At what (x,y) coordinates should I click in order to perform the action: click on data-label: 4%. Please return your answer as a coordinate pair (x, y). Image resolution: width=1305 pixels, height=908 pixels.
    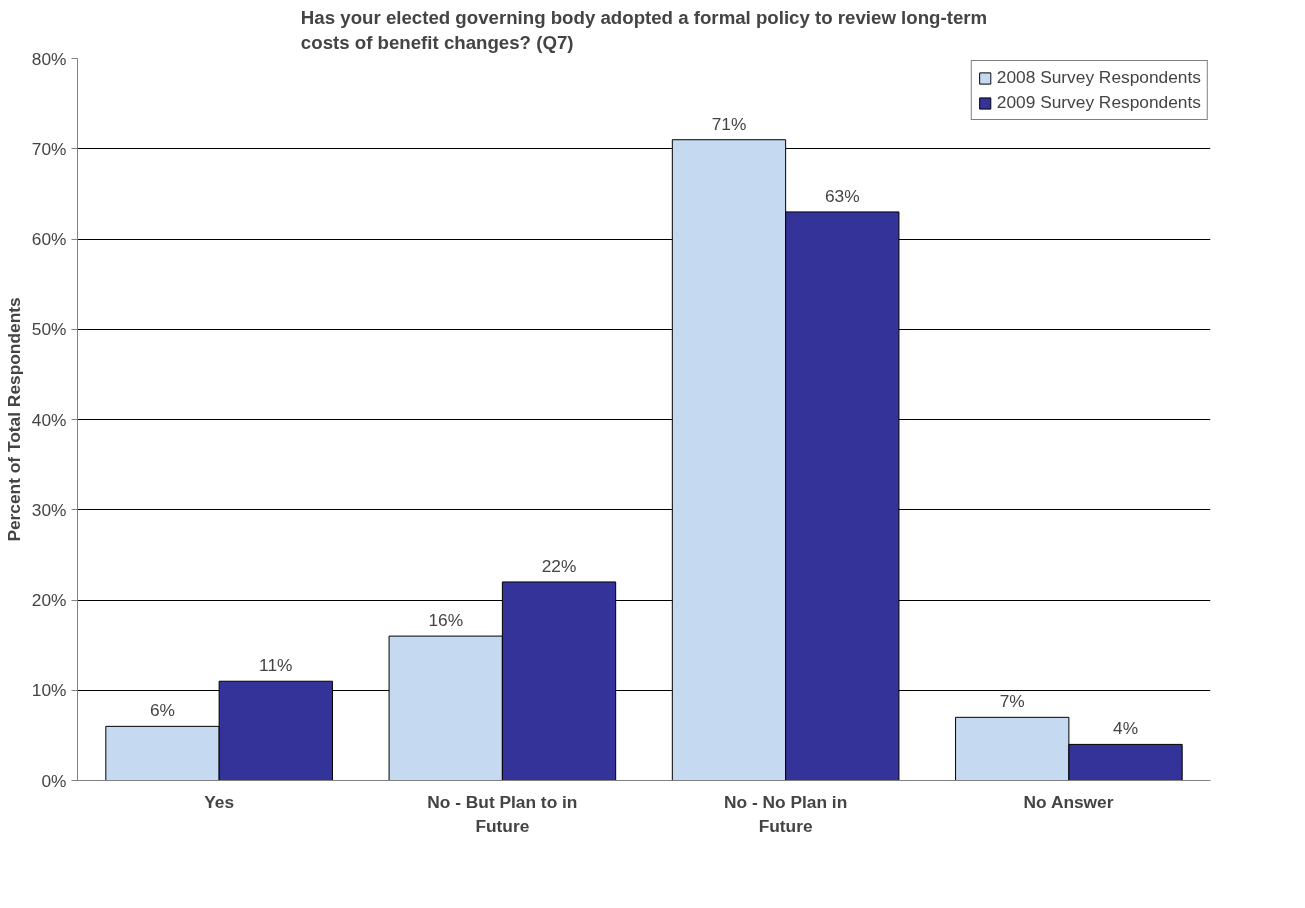
    Looking at the image, I should click on (1126, 728).